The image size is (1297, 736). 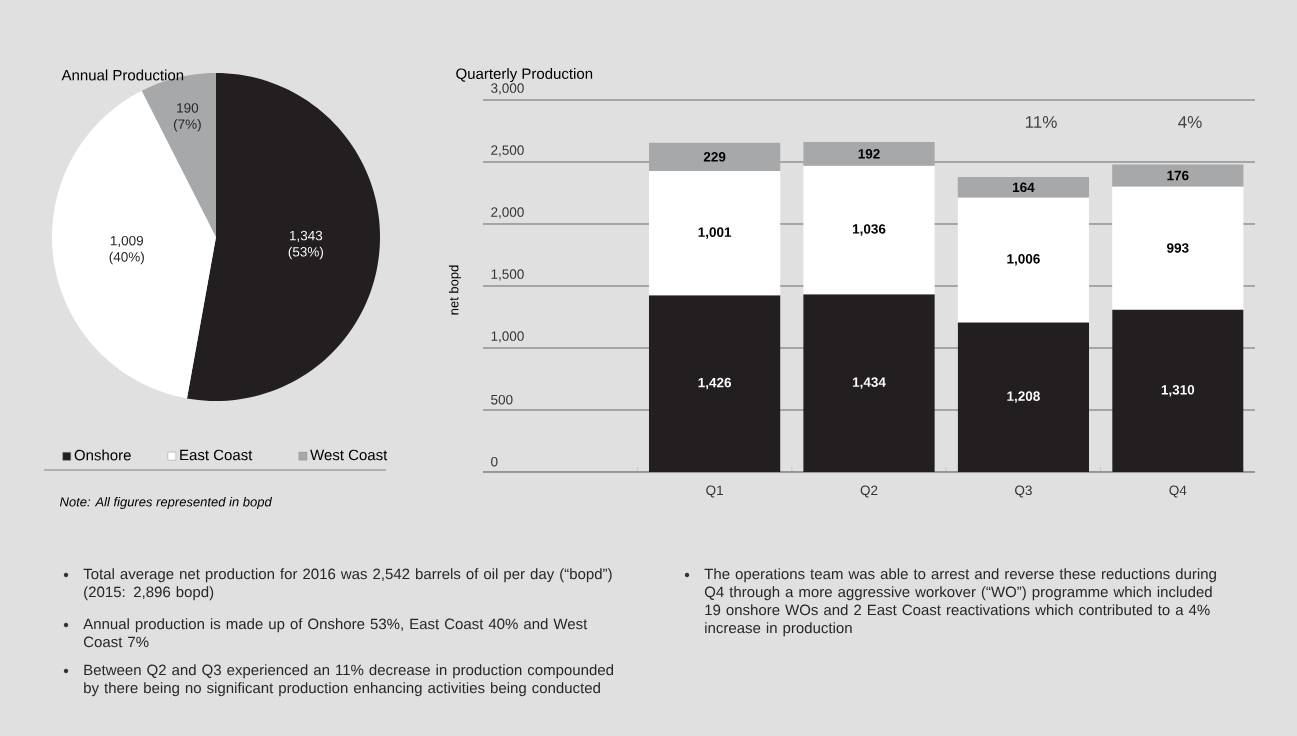 What do you see at coordinates (102, 455) in the screenshot?
I see `legend-label: Onshore` at bounding box center [102, 455].